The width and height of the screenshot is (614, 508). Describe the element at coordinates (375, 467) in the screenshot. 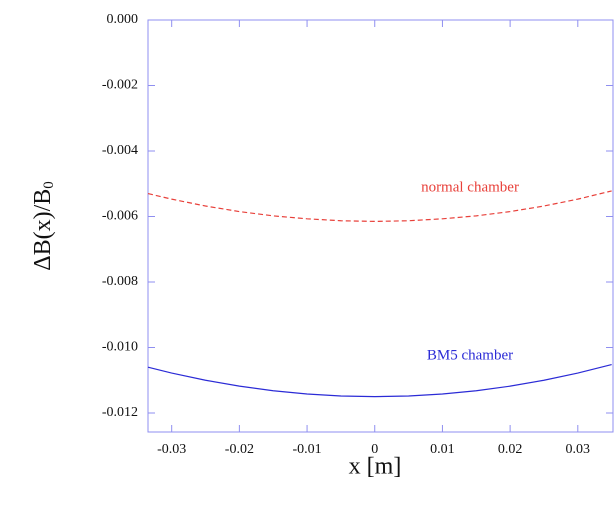

I see `x-axis-label: x [m]` at that location.